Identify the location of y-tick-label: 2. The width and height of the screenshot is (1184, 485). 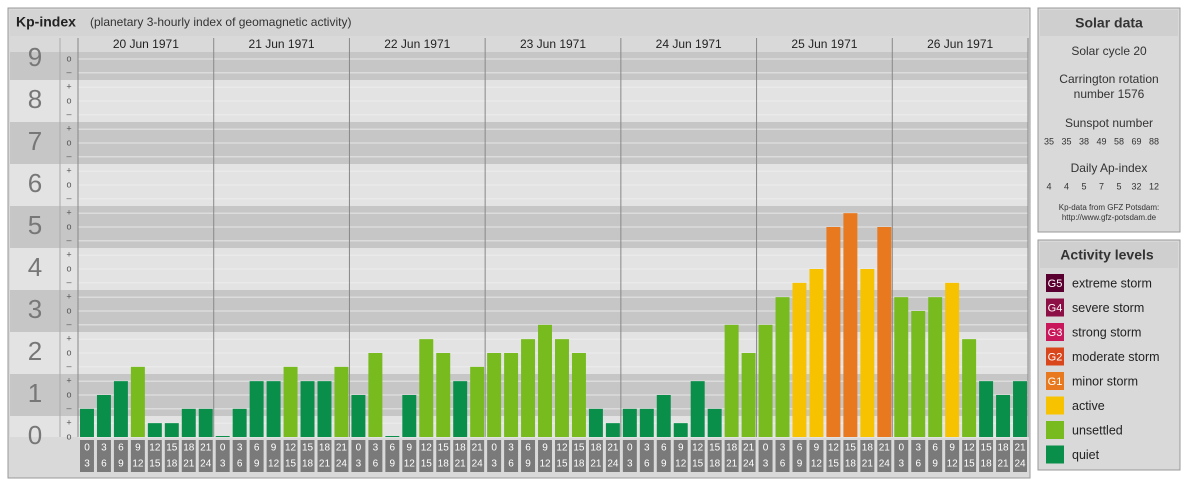
(35, 351).